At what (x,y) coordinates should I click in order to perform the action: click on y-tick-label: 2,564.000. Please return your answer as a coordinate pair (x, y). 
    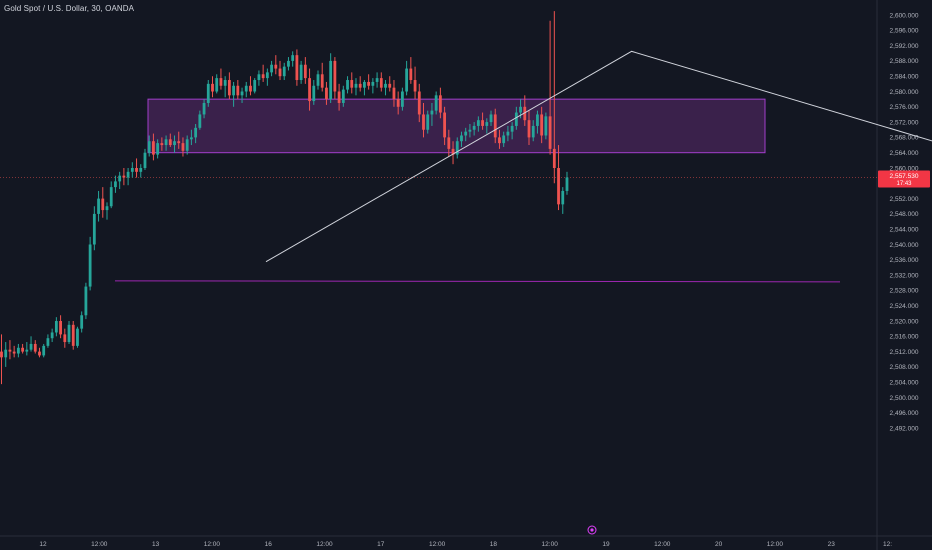
    Looking at the image, I should click on (904, 153).